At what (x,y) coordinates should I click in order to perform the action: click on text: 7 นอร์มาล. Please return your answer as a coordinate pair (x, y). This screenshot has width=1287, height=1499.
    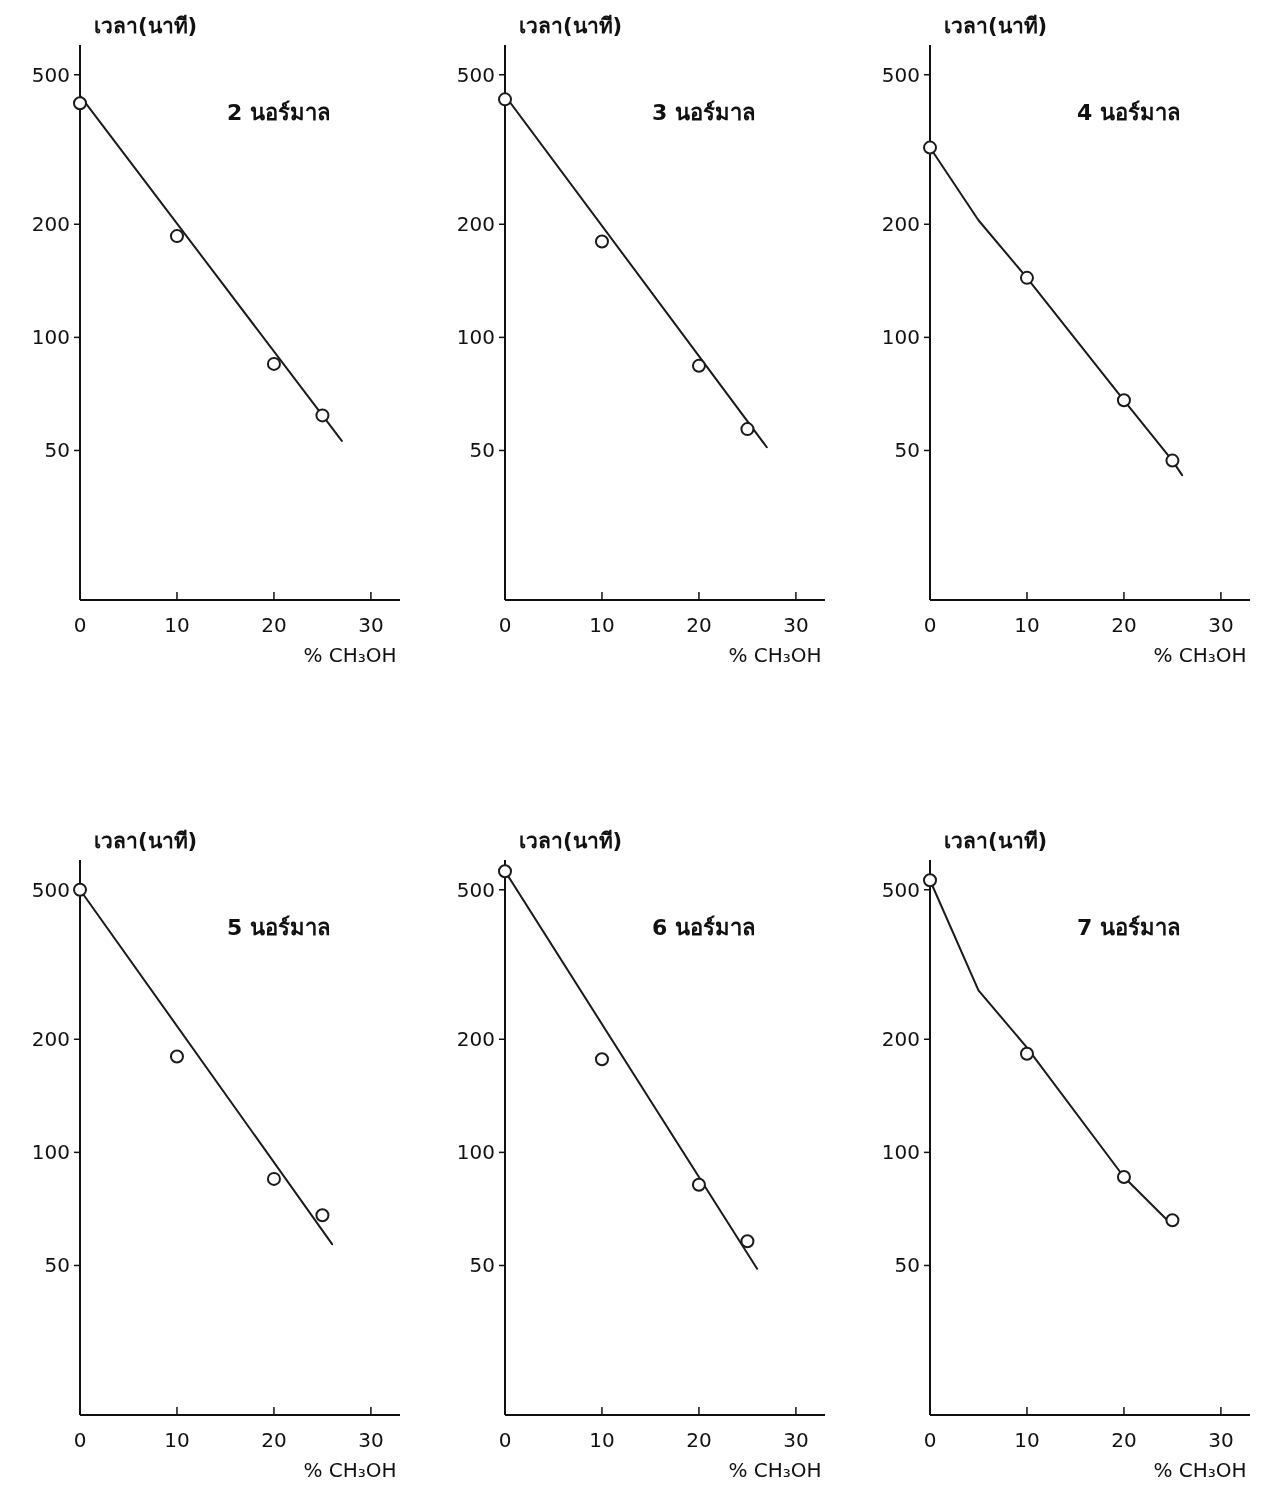
    Looking at the image, I should click on (1128, 927).